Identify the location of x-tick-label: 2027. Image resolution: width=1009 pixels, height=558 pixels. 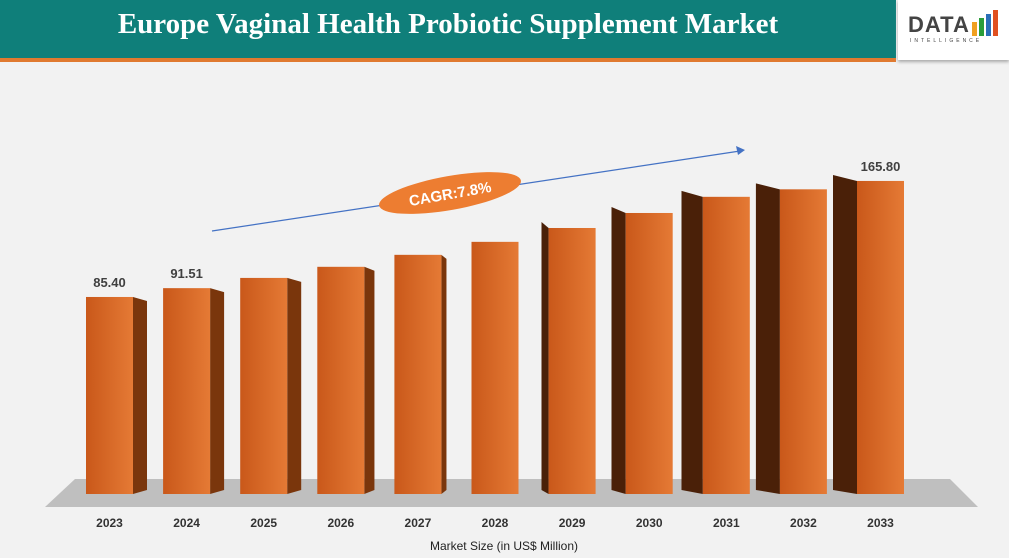
(418, 523).